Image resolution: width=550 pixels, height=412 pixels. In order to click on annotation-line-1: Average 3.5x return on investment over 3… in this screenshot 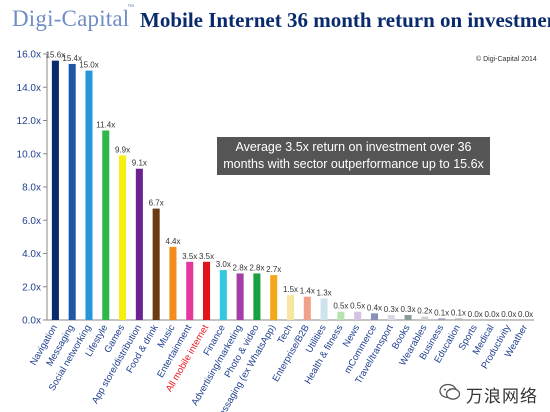, I will do `click(353, 147)`.